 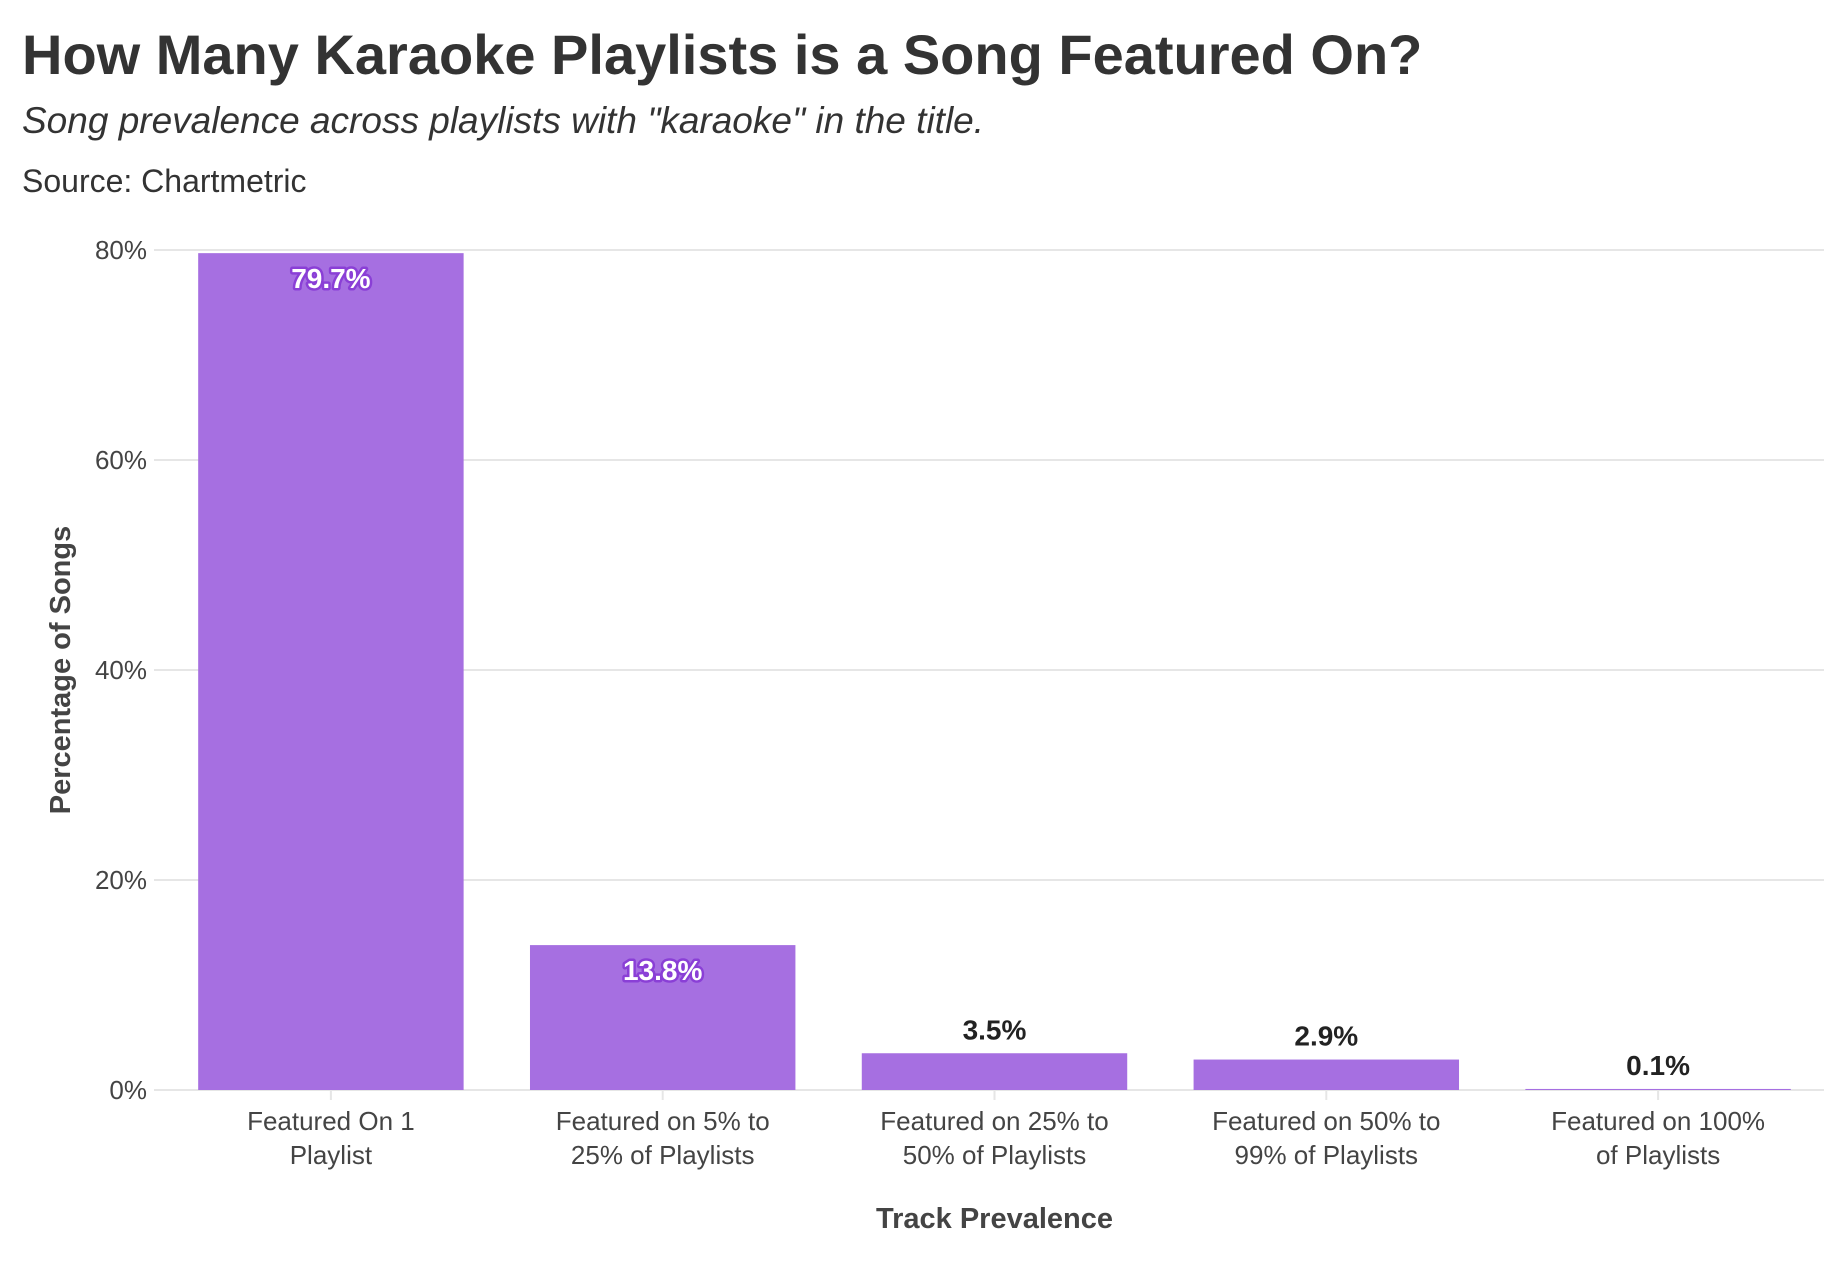 I want to click on x-tick-label-line: of Playlists, so click(x=1658, y=1155).